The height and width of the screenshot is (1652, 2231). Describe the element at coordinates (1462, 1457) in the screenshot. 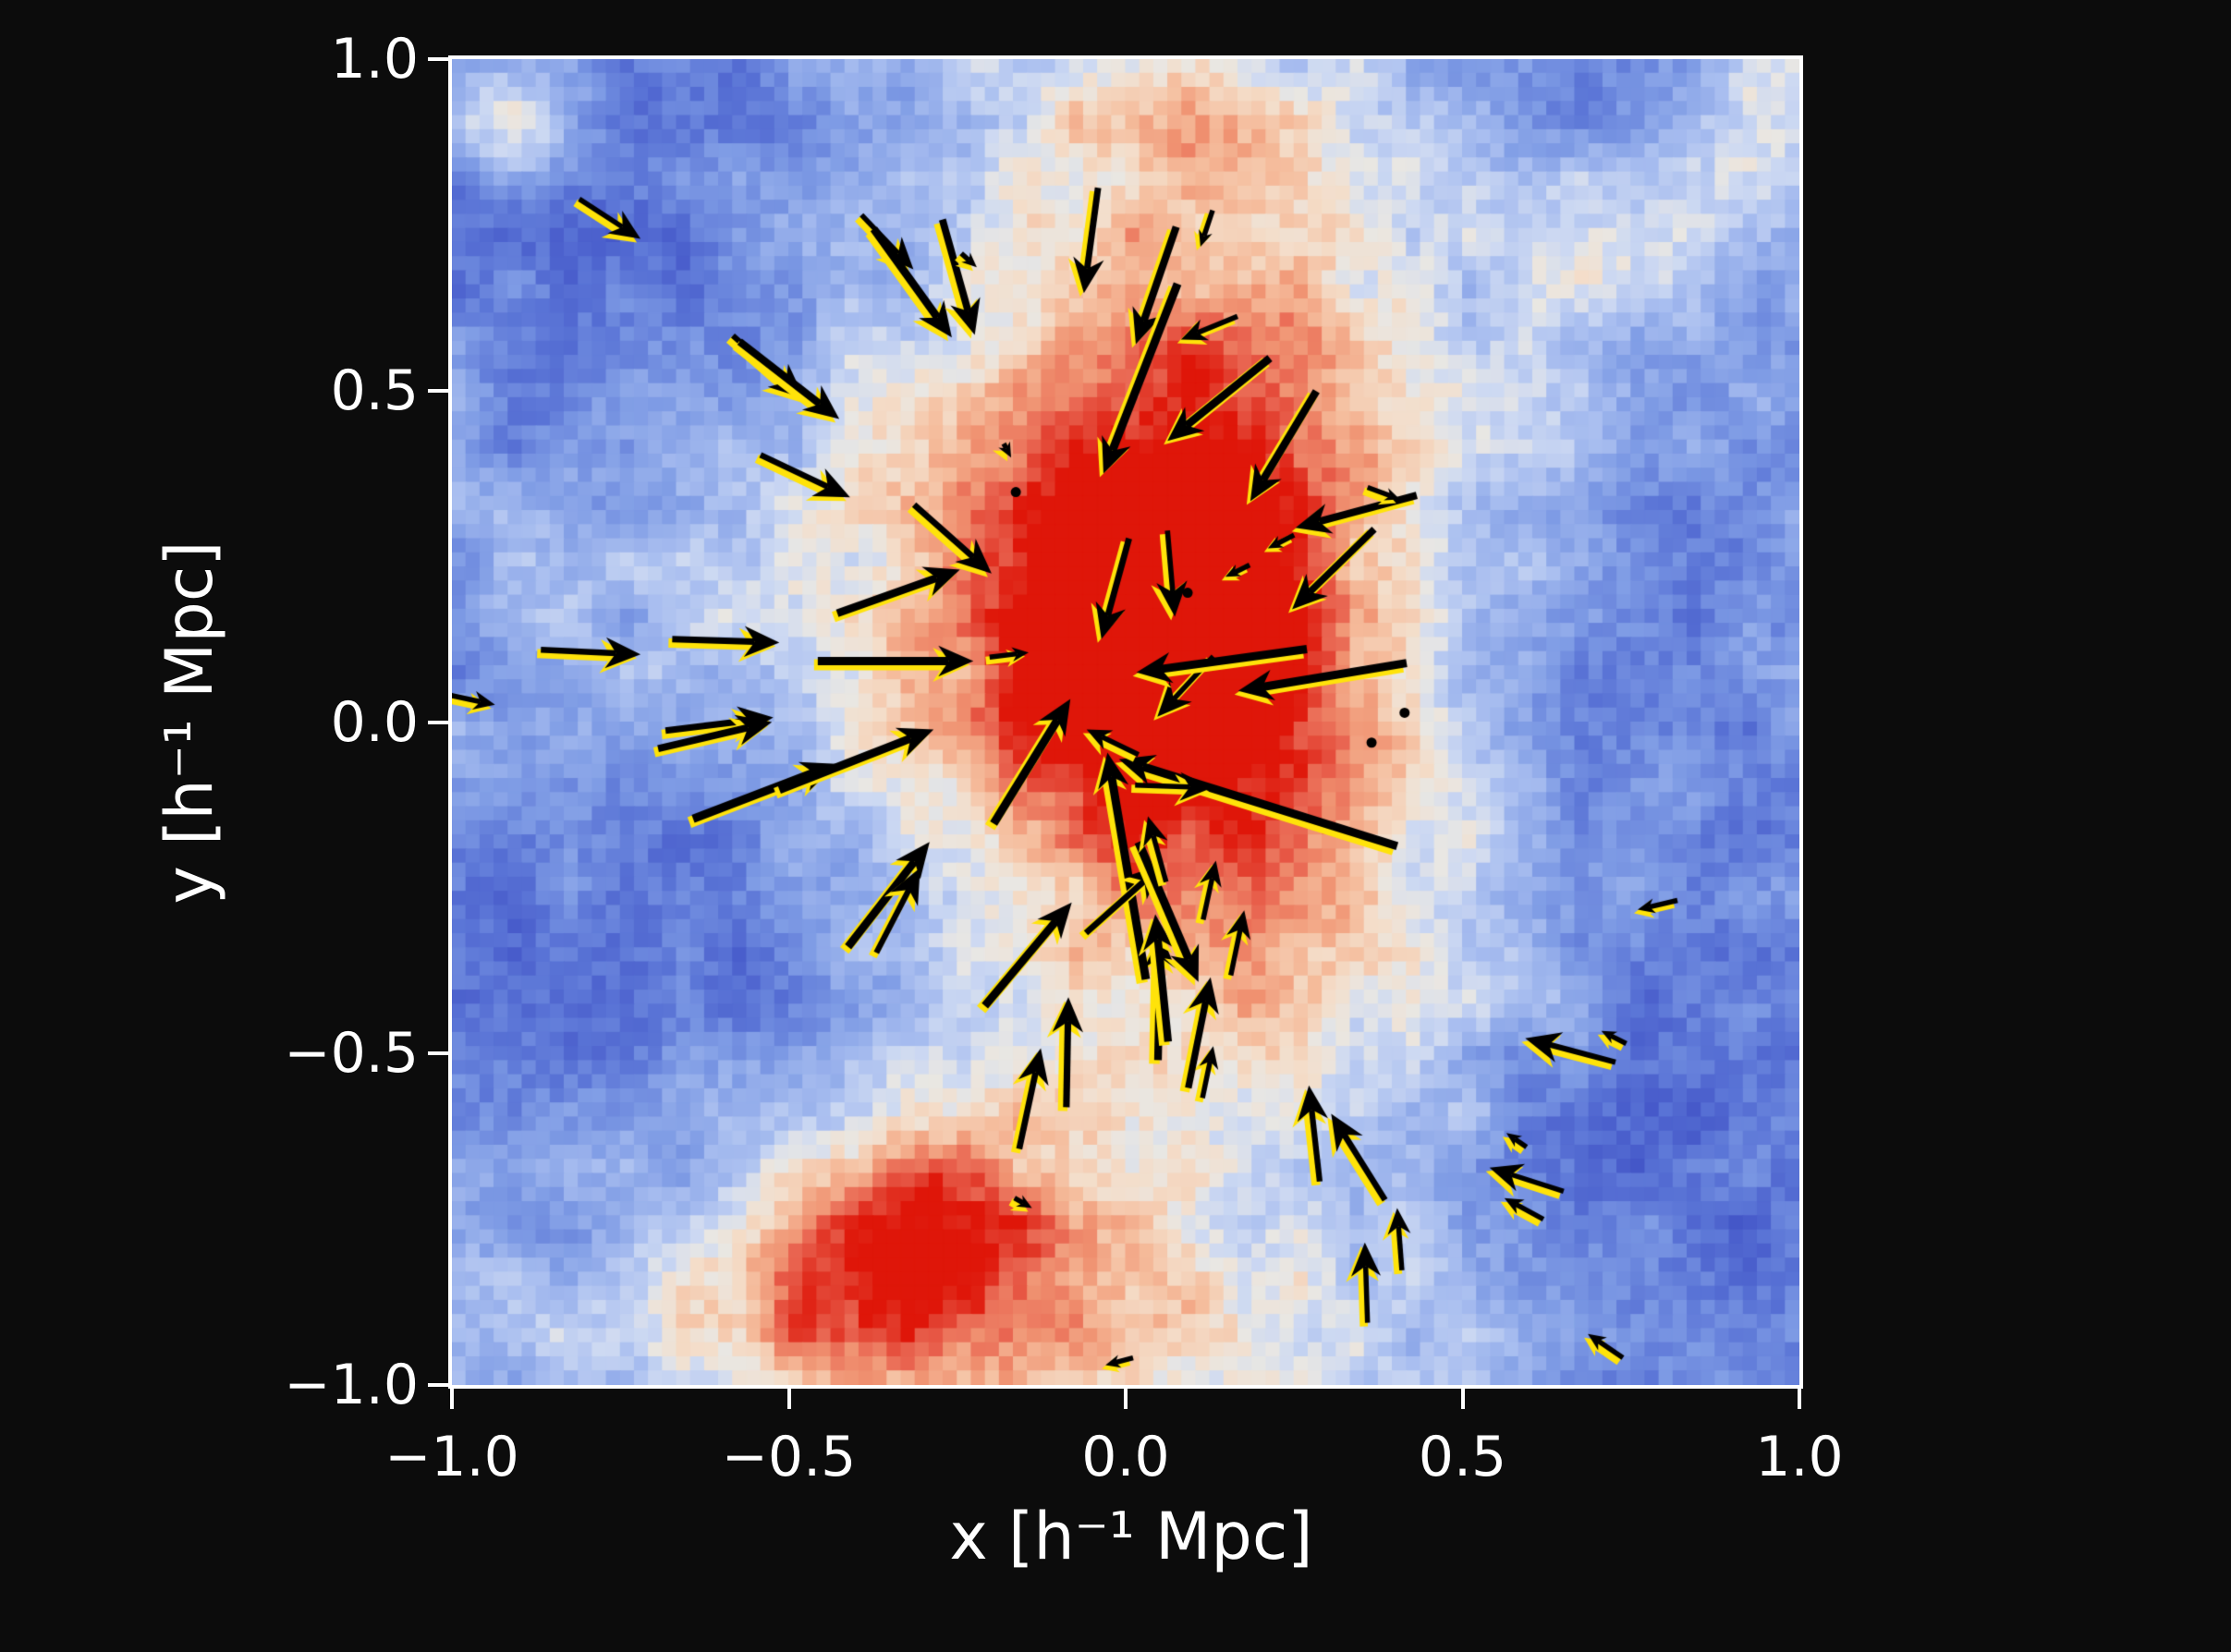

I see `x-tick-label: 0.5` at that location.